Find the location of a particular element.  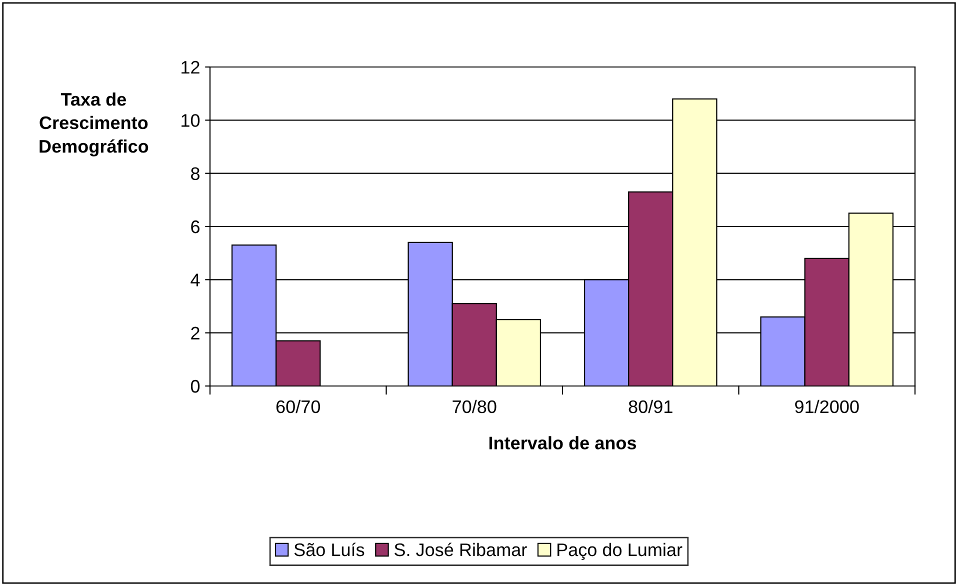

legend-label: S. José Ribamar is located at coordinates (460, 549).